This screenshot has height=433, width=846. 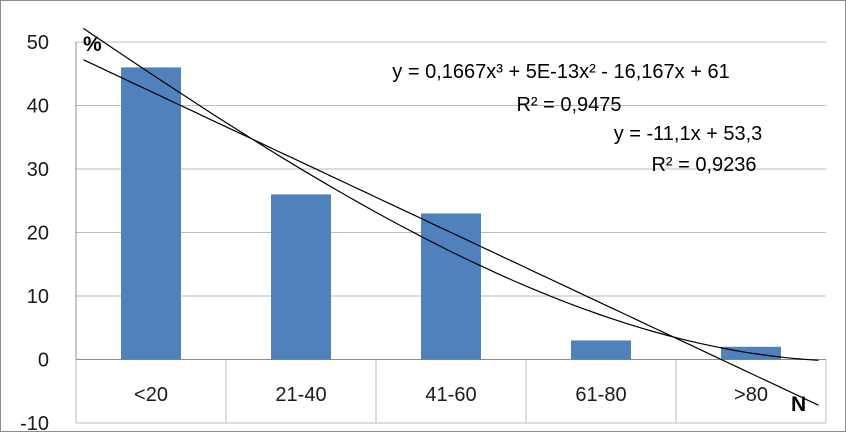 I want to click on x-tick-label: 61-80, so click(x=600, y=395).